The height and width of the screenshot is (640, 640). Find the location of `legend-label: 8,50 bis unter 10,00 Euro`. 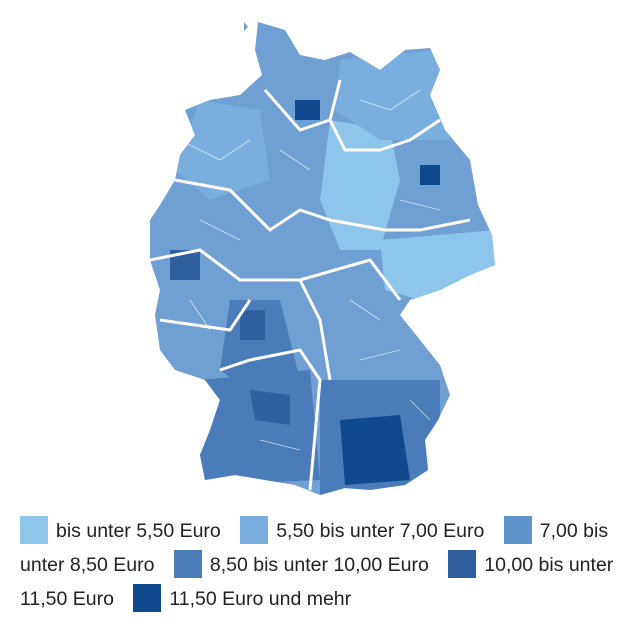

legend-label: 8,50 bis unter 10,00 Euro is located at coordinates (319, 565).